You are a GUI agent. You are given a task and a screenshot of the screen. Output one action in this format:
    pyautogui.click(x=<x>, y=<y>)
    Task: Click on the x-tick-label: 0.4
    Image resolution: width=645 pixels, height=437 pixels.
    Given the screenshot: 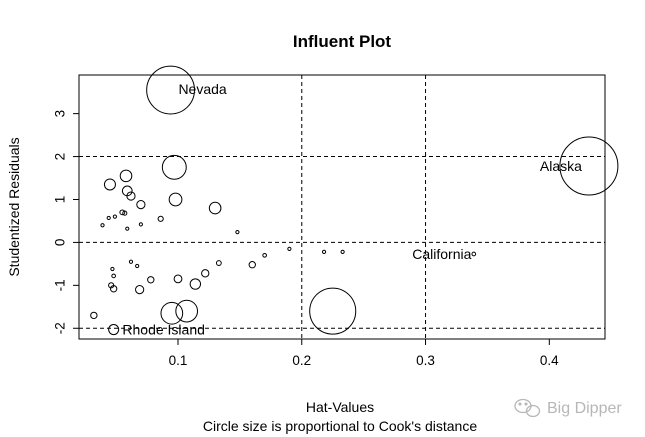 What is the action you would take?
    pyautogui.click(x=549, y=360)
    